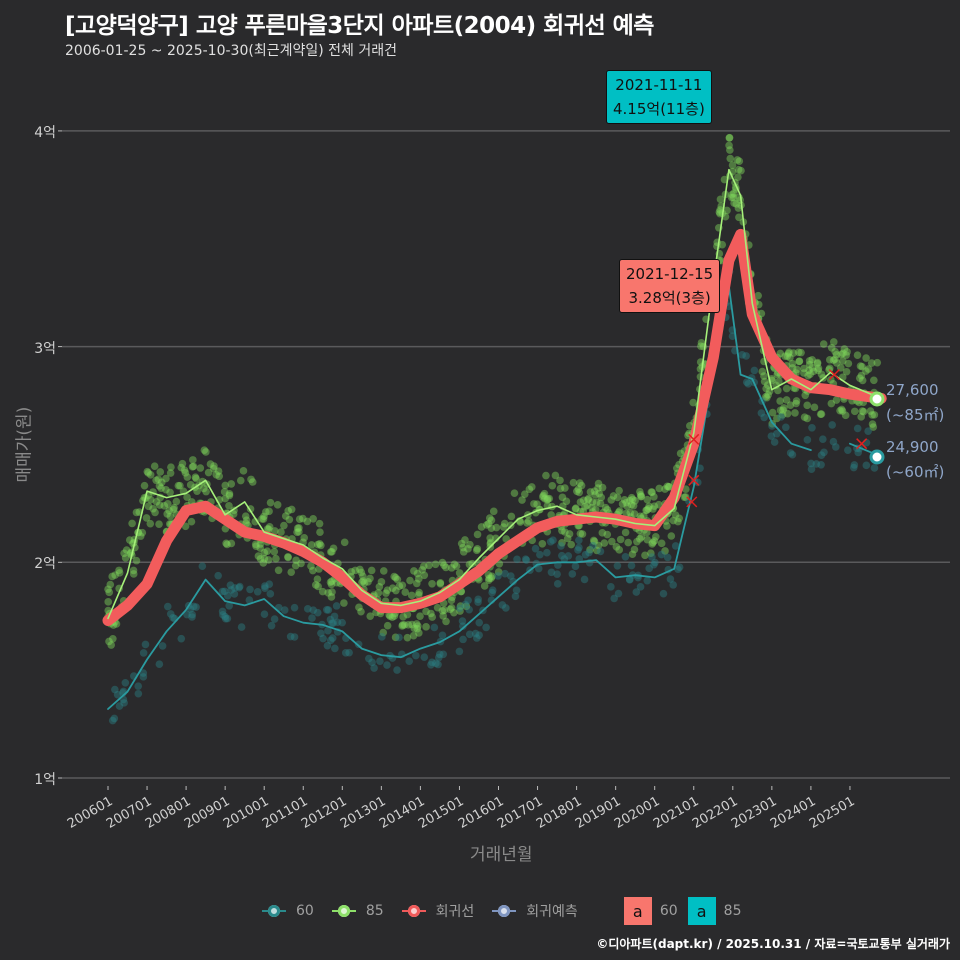 The image size is (960, 960). What do you see at coordinates (915, 403) in the screenshot?
I see `pred-85-label: 27,600 (~85㎡)` at bounding box center [915, 403].